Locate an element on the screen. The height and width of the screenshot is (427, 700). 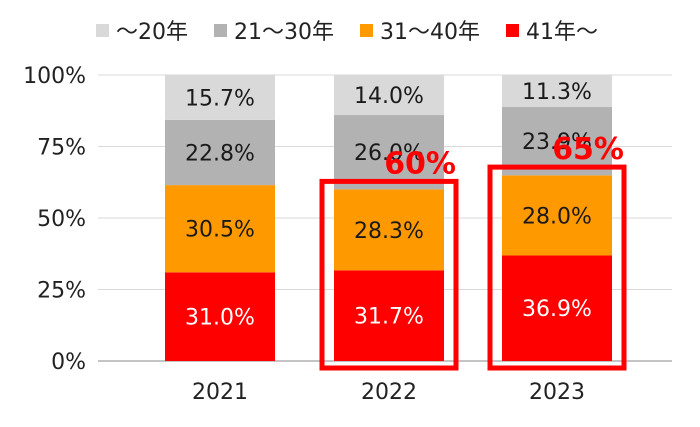
data-label: 26.0% is located at coordinates (389, 153).